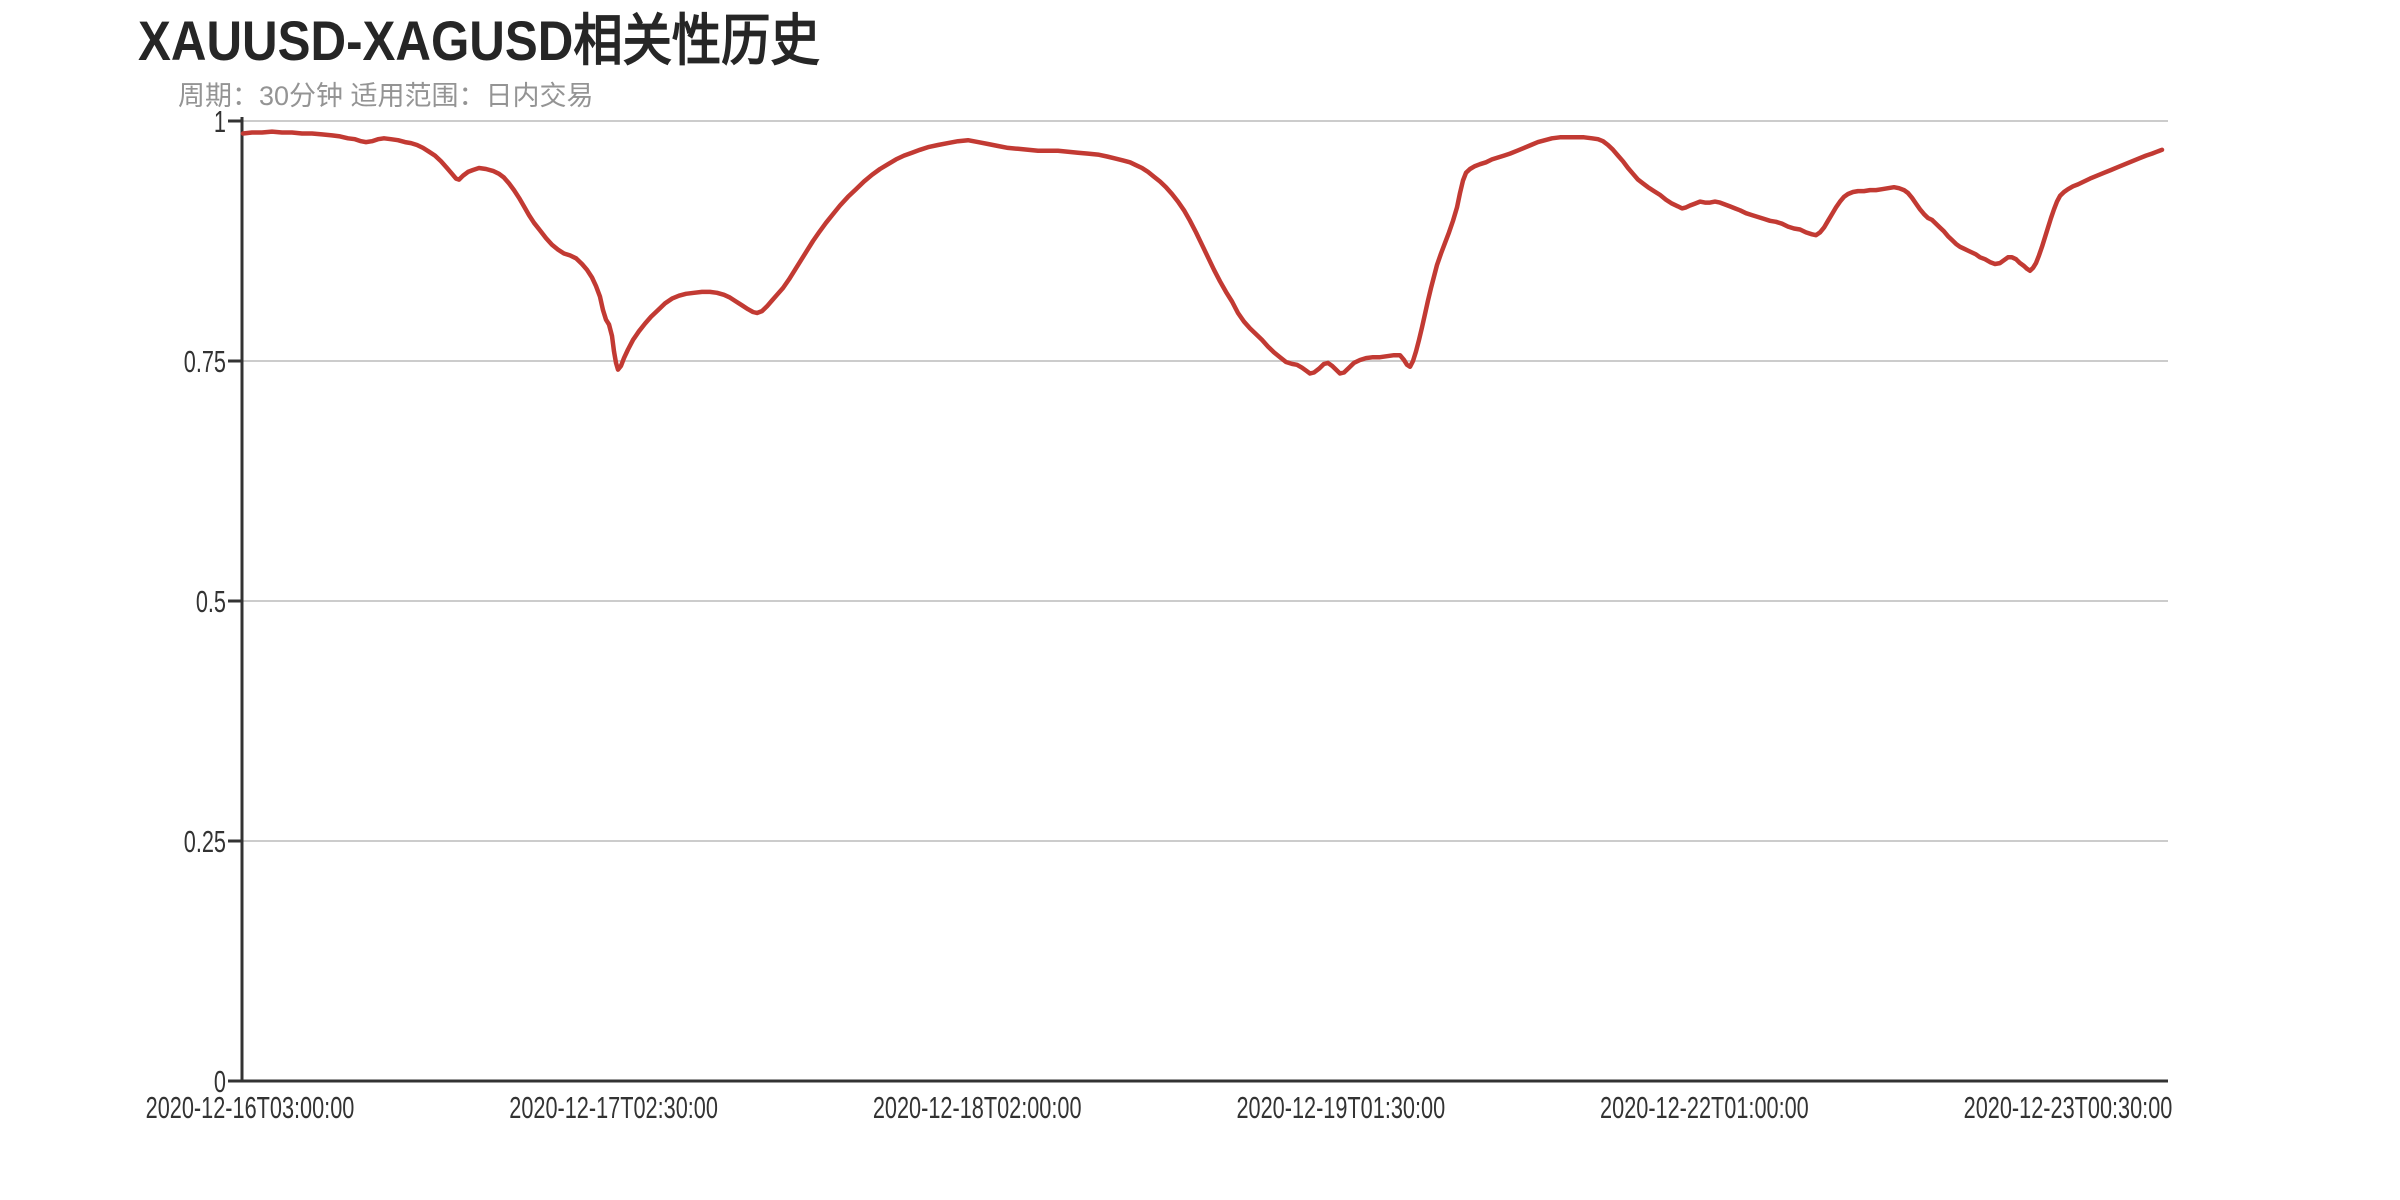 The width and height of the screenshot is (2400, 1200). Describe the element at coordinates (1704, 1107) in the screenshot. I see `svg-text: 2020-12-22T01:00:00` at that location.